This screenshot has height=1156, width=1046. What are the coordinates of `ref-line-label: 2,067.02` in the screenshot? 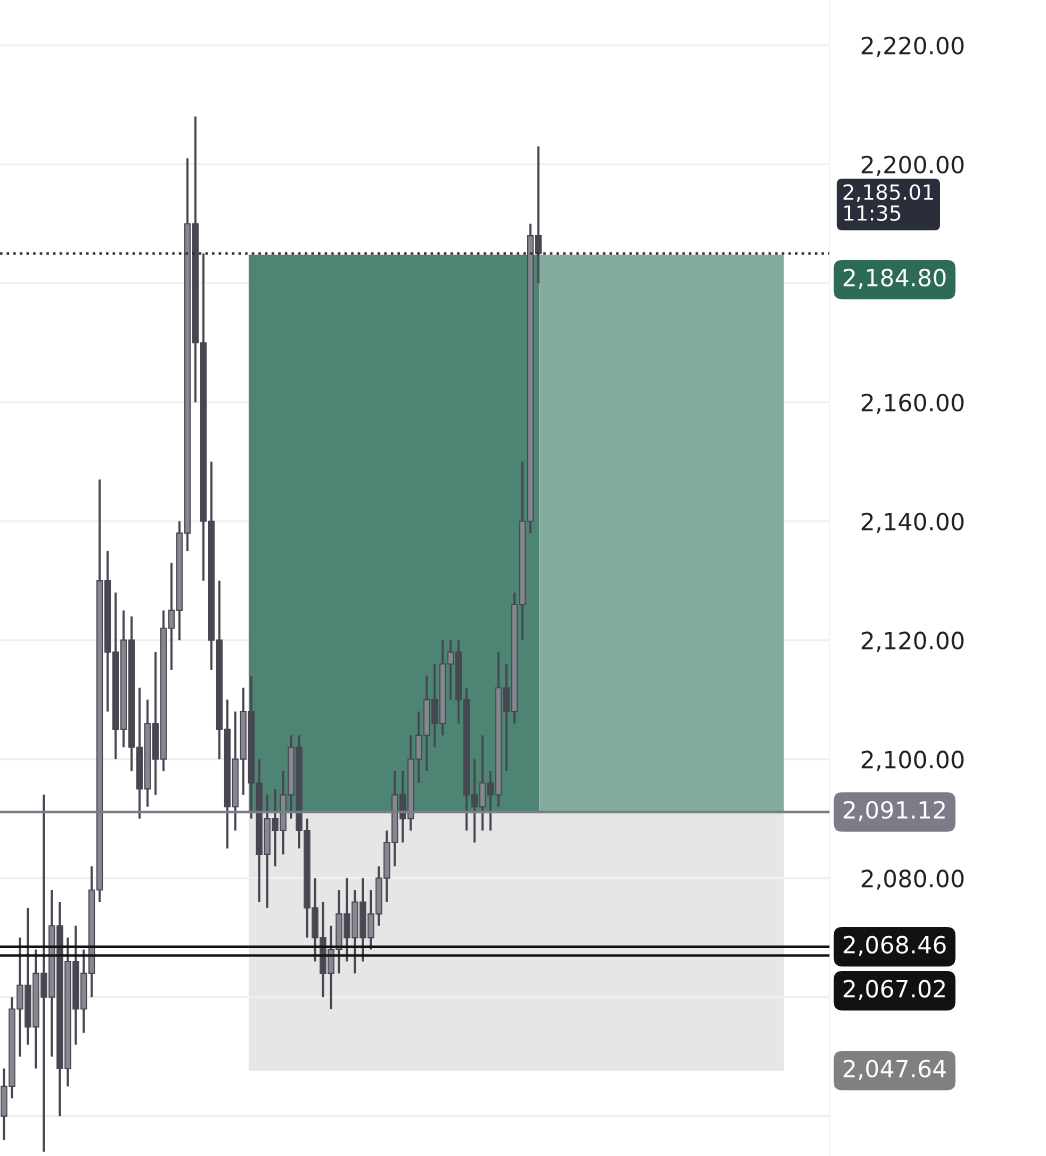 It's located at (894, 990).